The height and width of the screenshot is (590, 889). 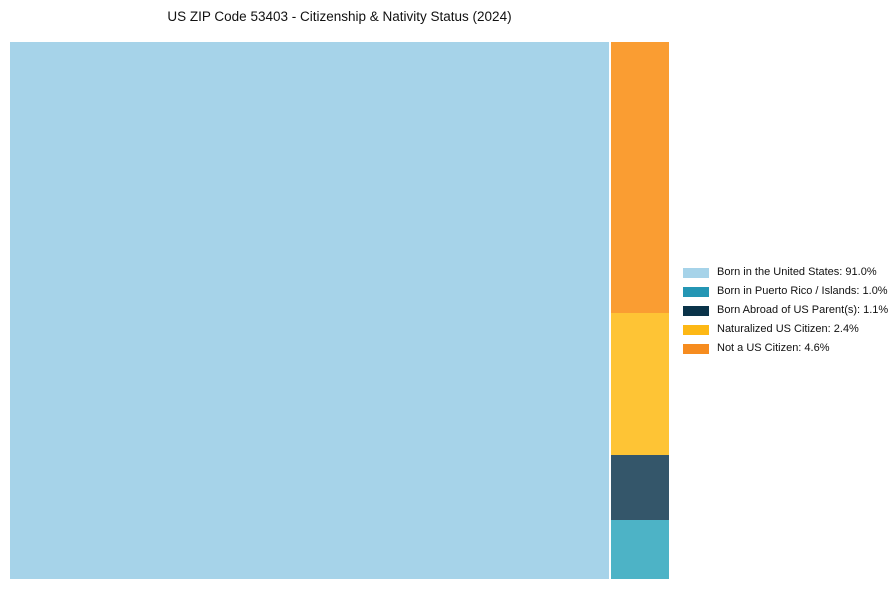 I want to click on treemap-segment-born-abroad-of-us-parent-s, so click(x=640, y=487).